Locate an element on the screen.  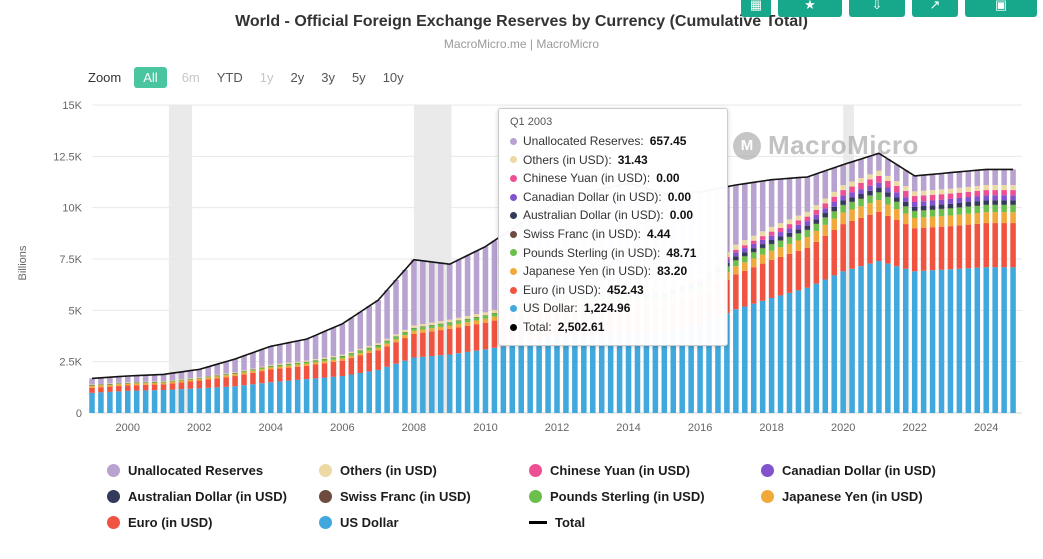
tooltip-series-label: Others (in USD): is located at coordinates (567, 159).